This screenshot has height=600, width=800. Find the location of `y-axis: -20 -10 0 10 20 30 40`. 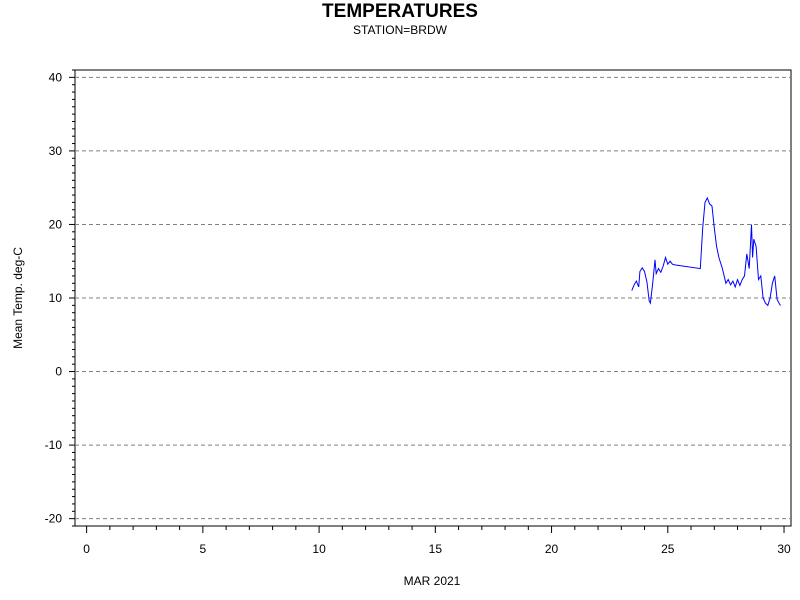

y-axis: -20 -10 0 10 20 30 40 is located at coordinates (60, 298).